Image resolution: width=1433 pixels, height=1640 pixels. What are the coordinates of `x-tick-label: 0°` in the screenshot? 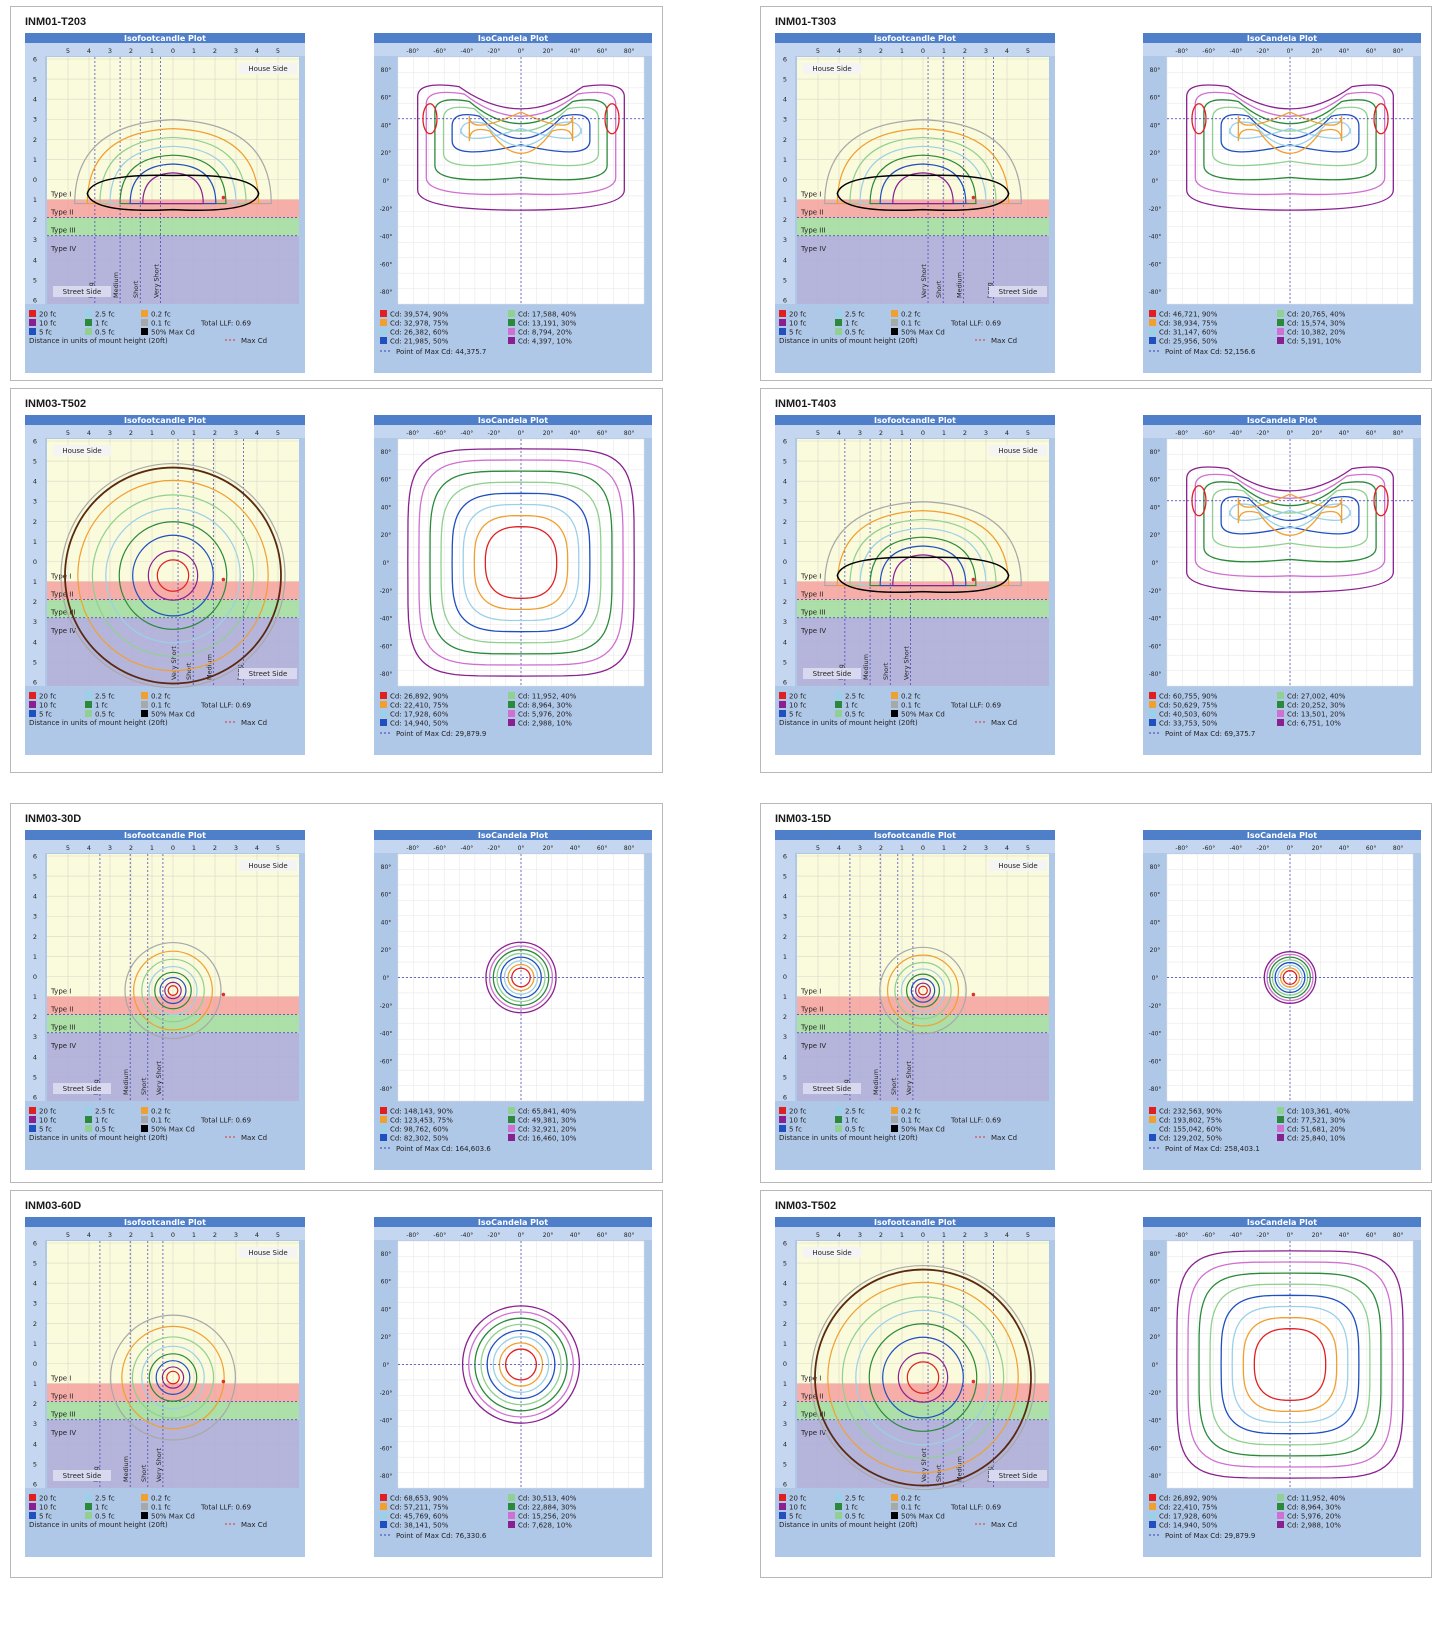 It's located at (521, 1235).